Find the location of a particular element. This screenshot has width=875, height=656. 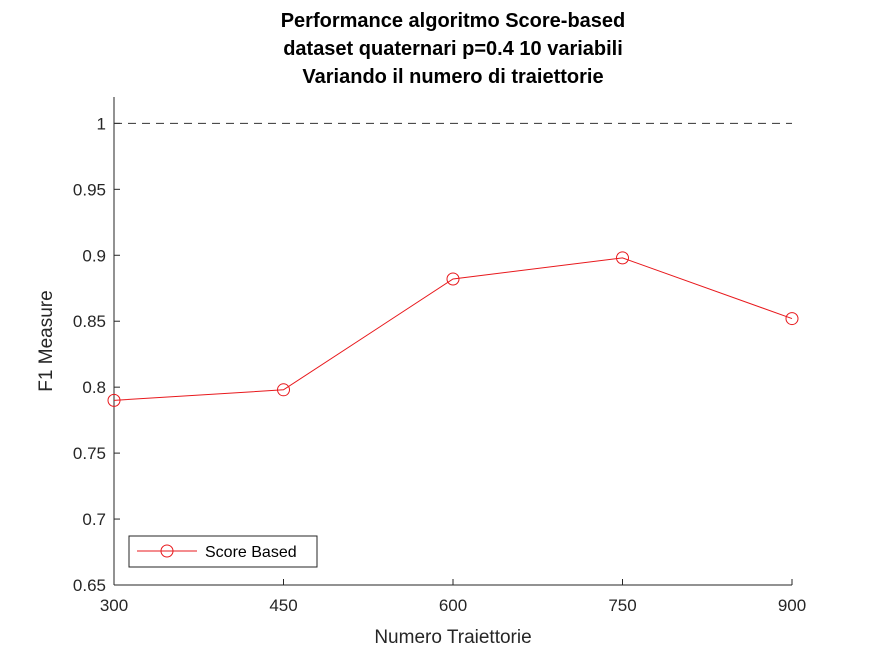

x-ticks: 300 450 600 750 900 is located at coordinates (453, 597).